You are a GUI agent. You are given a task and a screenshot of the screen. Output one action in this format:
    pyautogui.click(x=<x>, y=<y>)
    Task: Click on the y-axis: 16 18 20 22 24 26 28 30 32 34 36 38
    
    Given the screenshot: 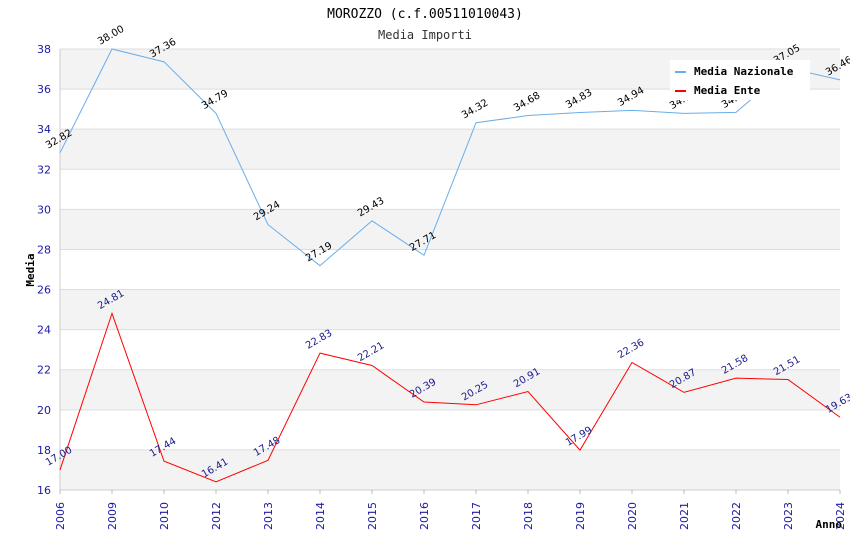 What is the action you would take?
    pyautogui.click(x=44, y=270)
    